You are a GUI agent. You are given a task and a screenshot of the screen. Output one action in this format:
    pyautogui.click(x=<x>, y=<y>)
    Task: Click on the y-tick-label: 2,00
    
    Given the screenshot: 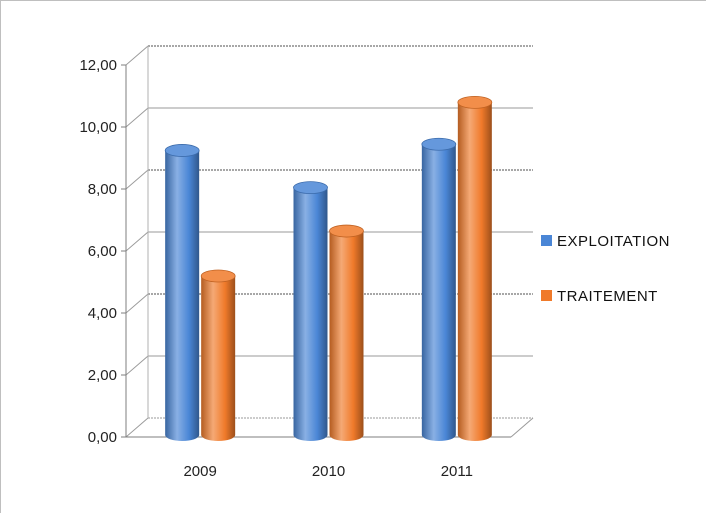 What is the action you would take?
    pyautogui.click(x=102, y=375)
    